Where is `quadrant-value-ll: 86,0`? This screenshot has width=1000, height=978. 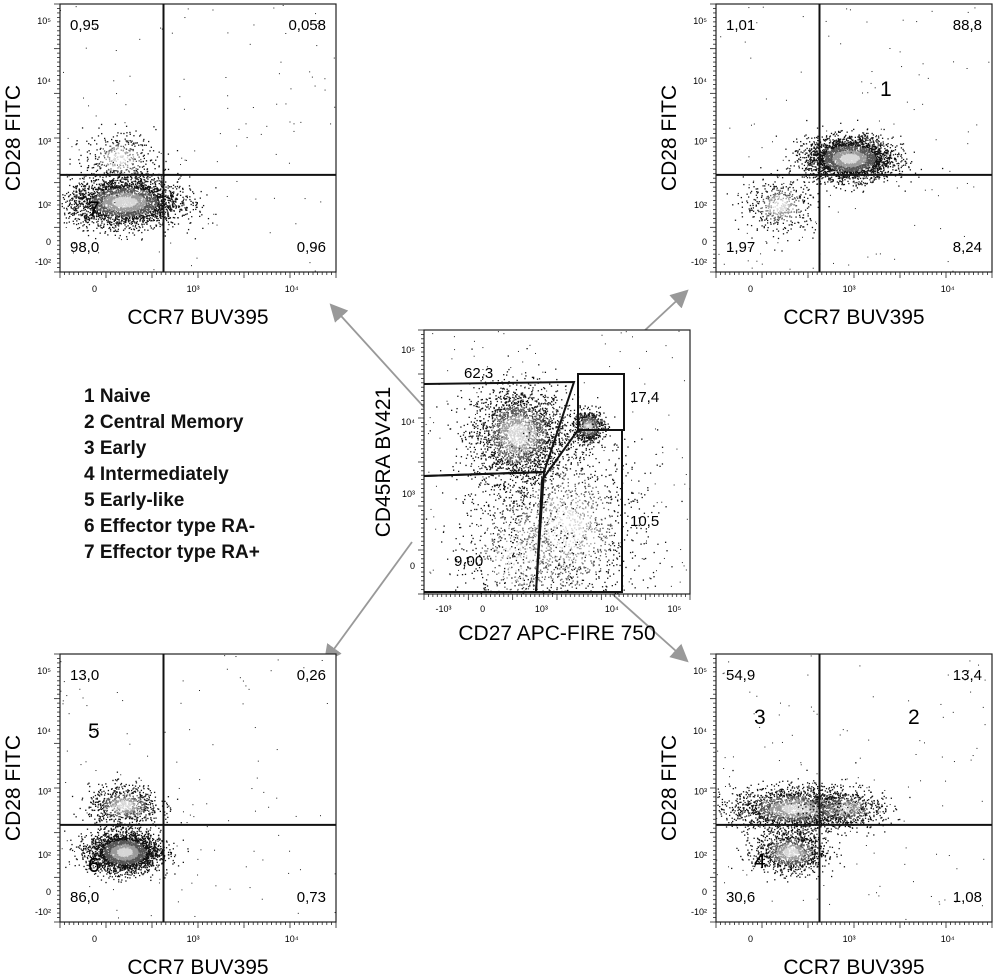
quadrant-value-ll: 86,0 is located at coordinates (84, 897).